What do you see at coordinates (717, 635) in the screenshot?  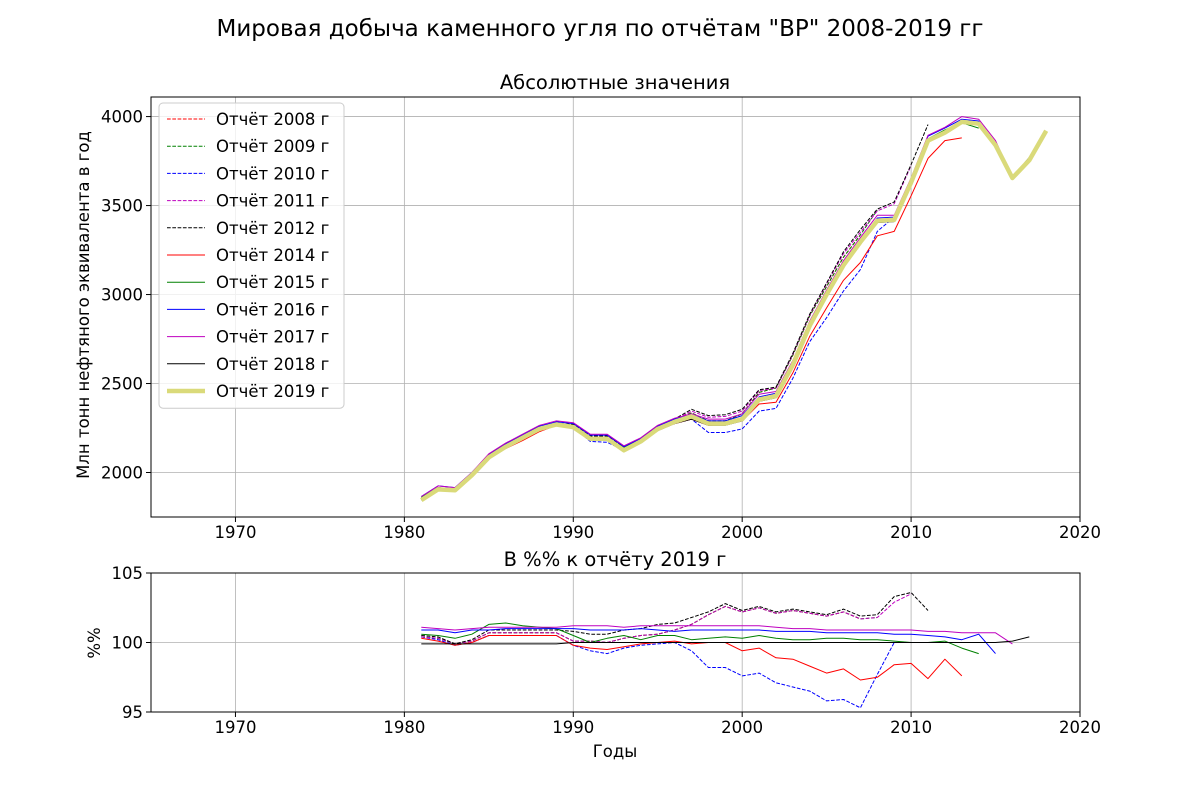 I see `percent-series-2017` at bounding box center [717, 635].